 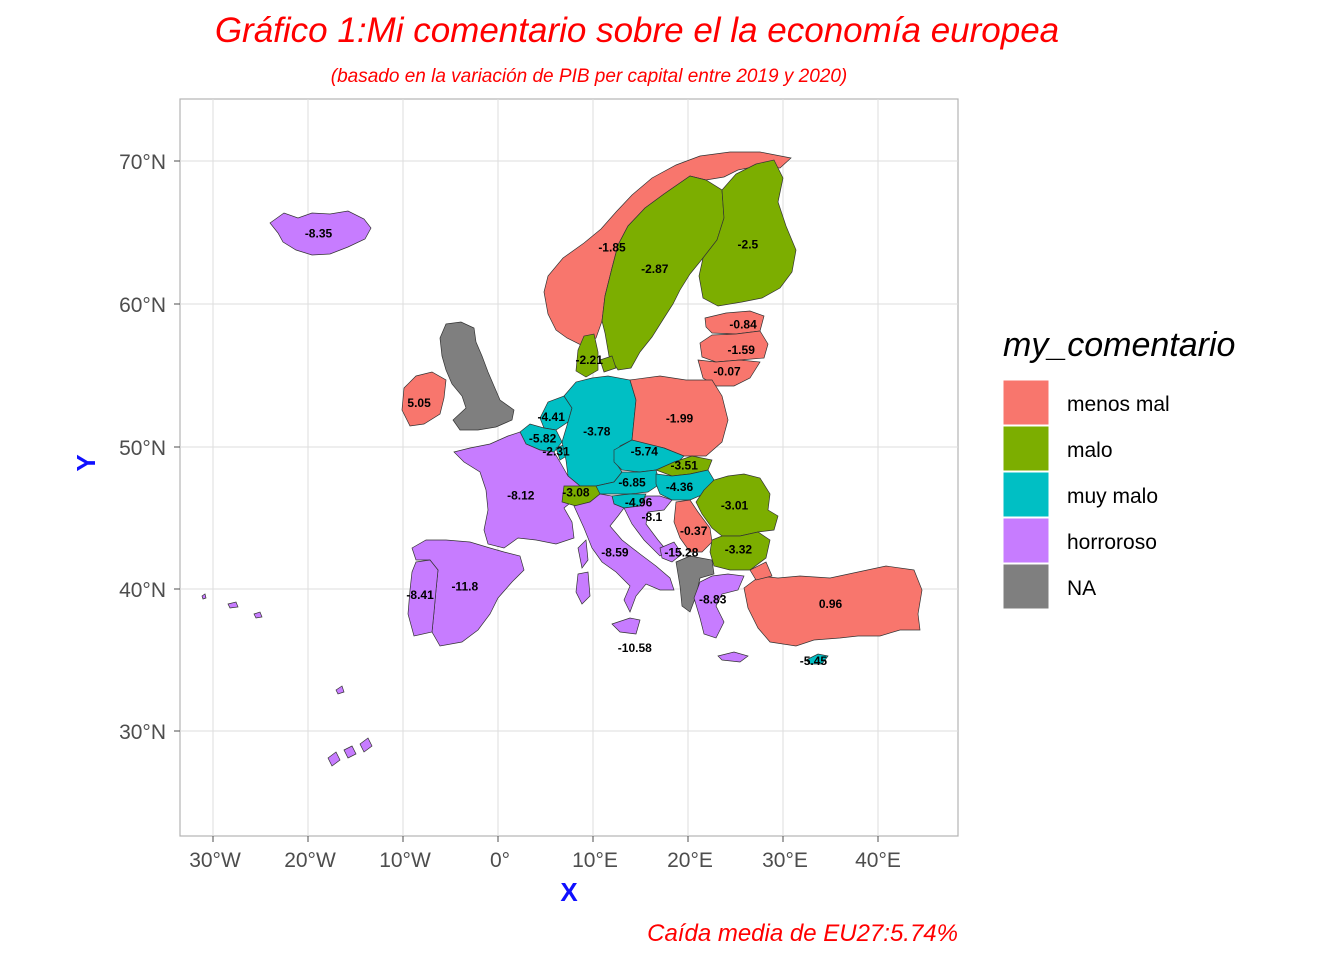 What do you see at coordinates (556, 451) in the screenshot?
I see `region-value-label: -2.31` at bounding box center [556, 451].